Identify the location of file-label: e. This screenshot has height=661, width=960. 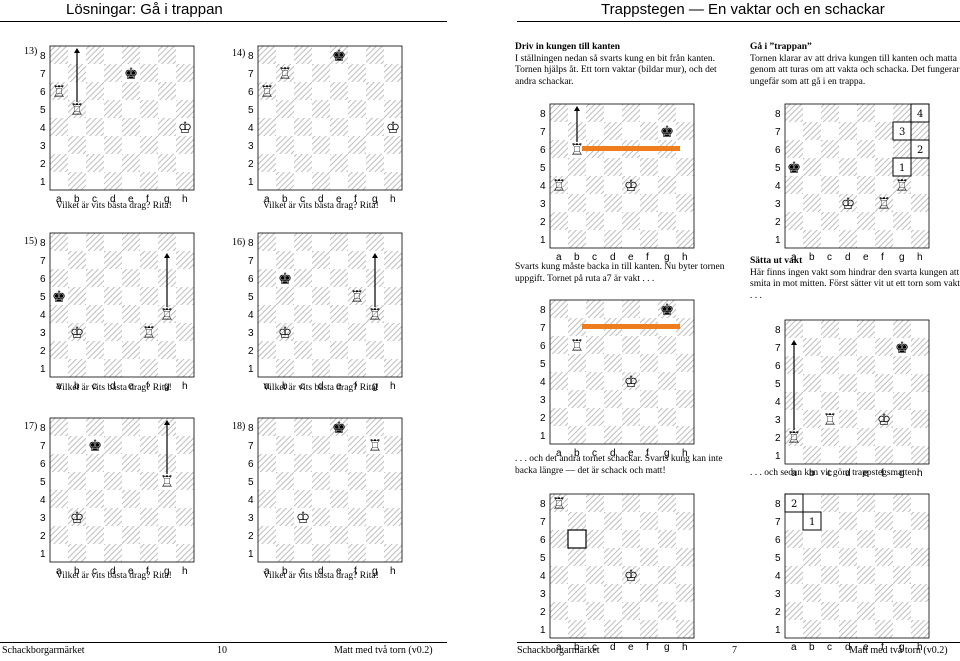
(631, 647).